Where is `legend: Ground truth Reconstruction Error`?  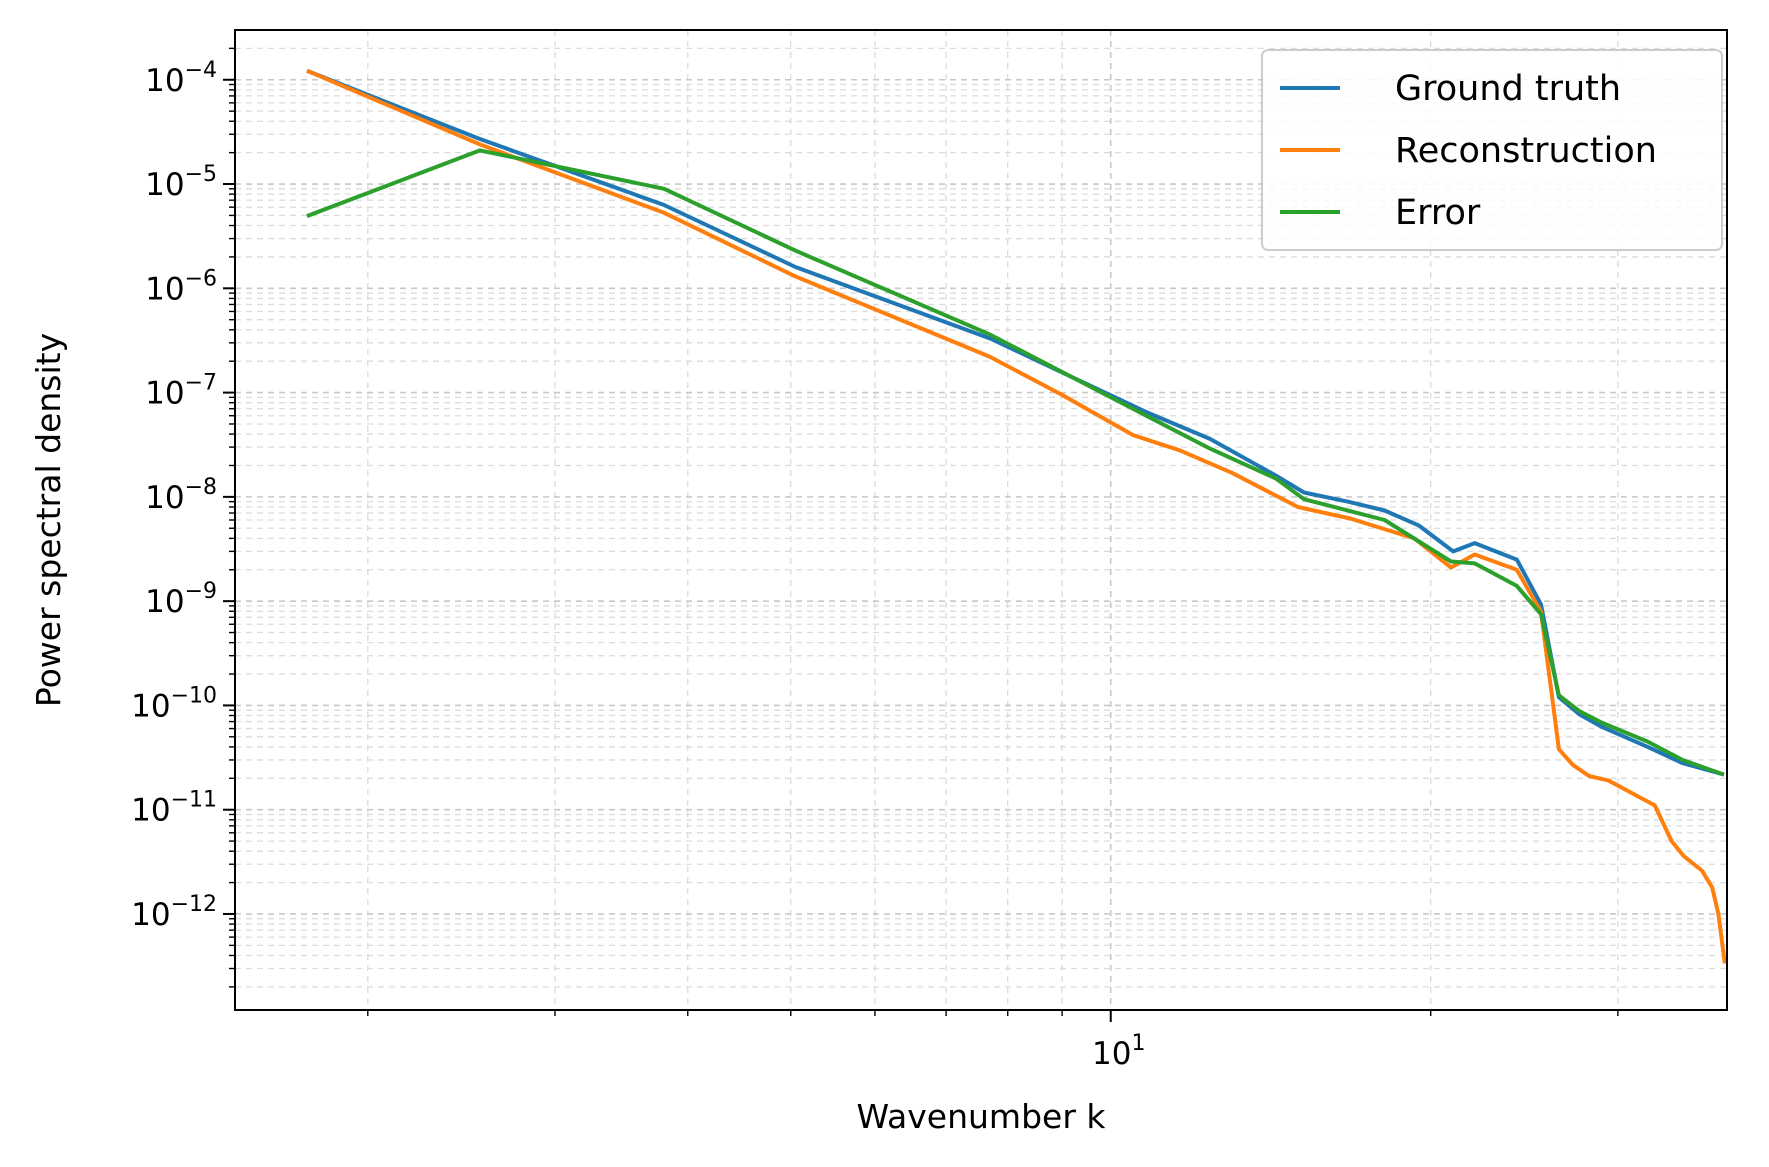 legend: Ground truth Reconstruction Error is located at coordinates (1492, 150).